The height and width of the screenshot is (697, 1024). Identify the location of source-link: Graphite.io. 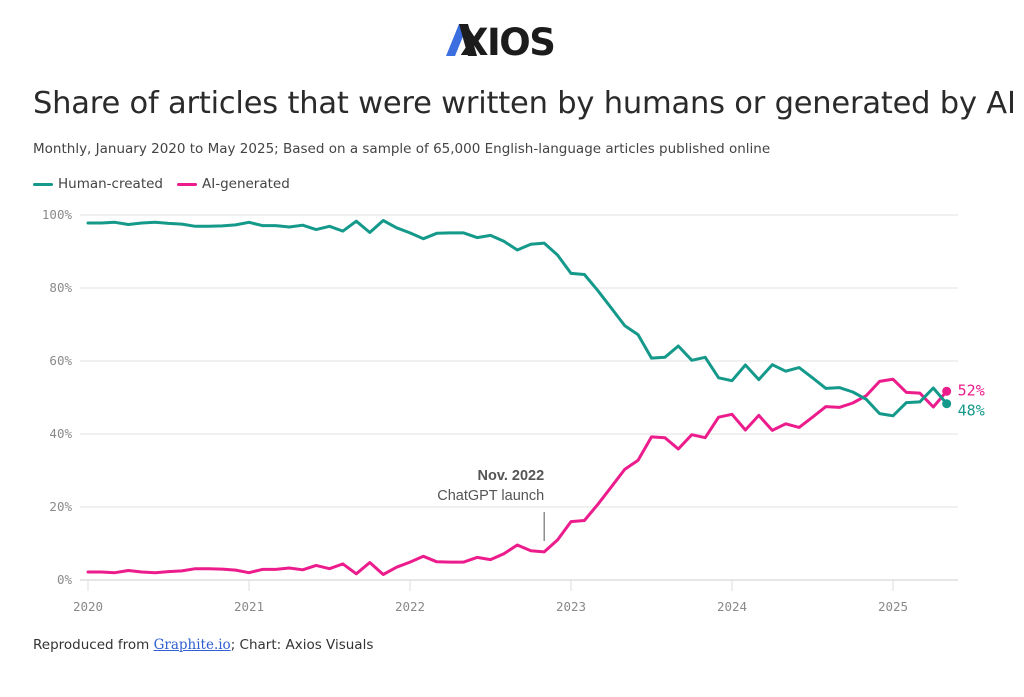
(192, 645).